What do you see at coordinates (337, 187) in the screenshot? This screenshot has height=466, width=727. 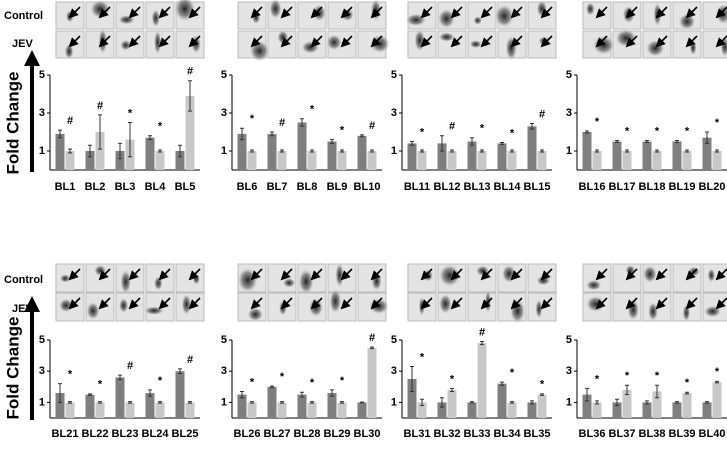 I see `x-tick-label: BL9` at bounding box center [337, 187].